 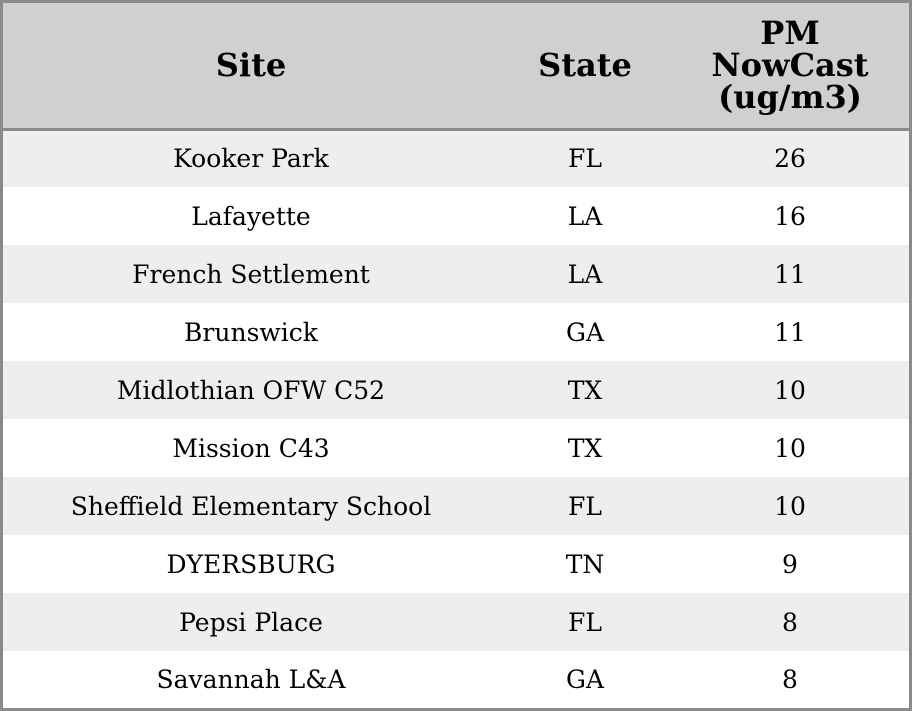 What do you see at coordinates (790, 97) in the screenshot?
I see `column-header-pm-line-3: (ug/m3)` at bounding box center [790, 97].